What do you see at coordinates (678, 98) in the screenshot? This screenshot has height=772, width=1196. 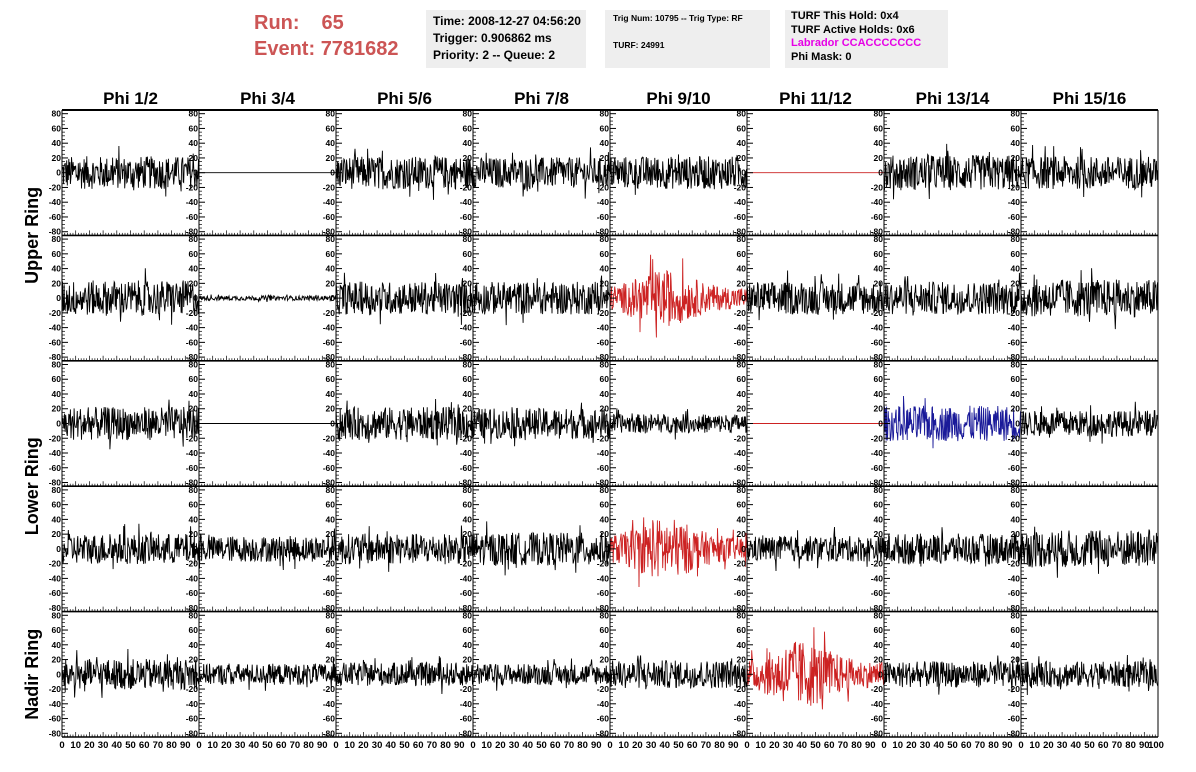 I see `column-header: Phi 9/10` at bounding box center [678, 98].